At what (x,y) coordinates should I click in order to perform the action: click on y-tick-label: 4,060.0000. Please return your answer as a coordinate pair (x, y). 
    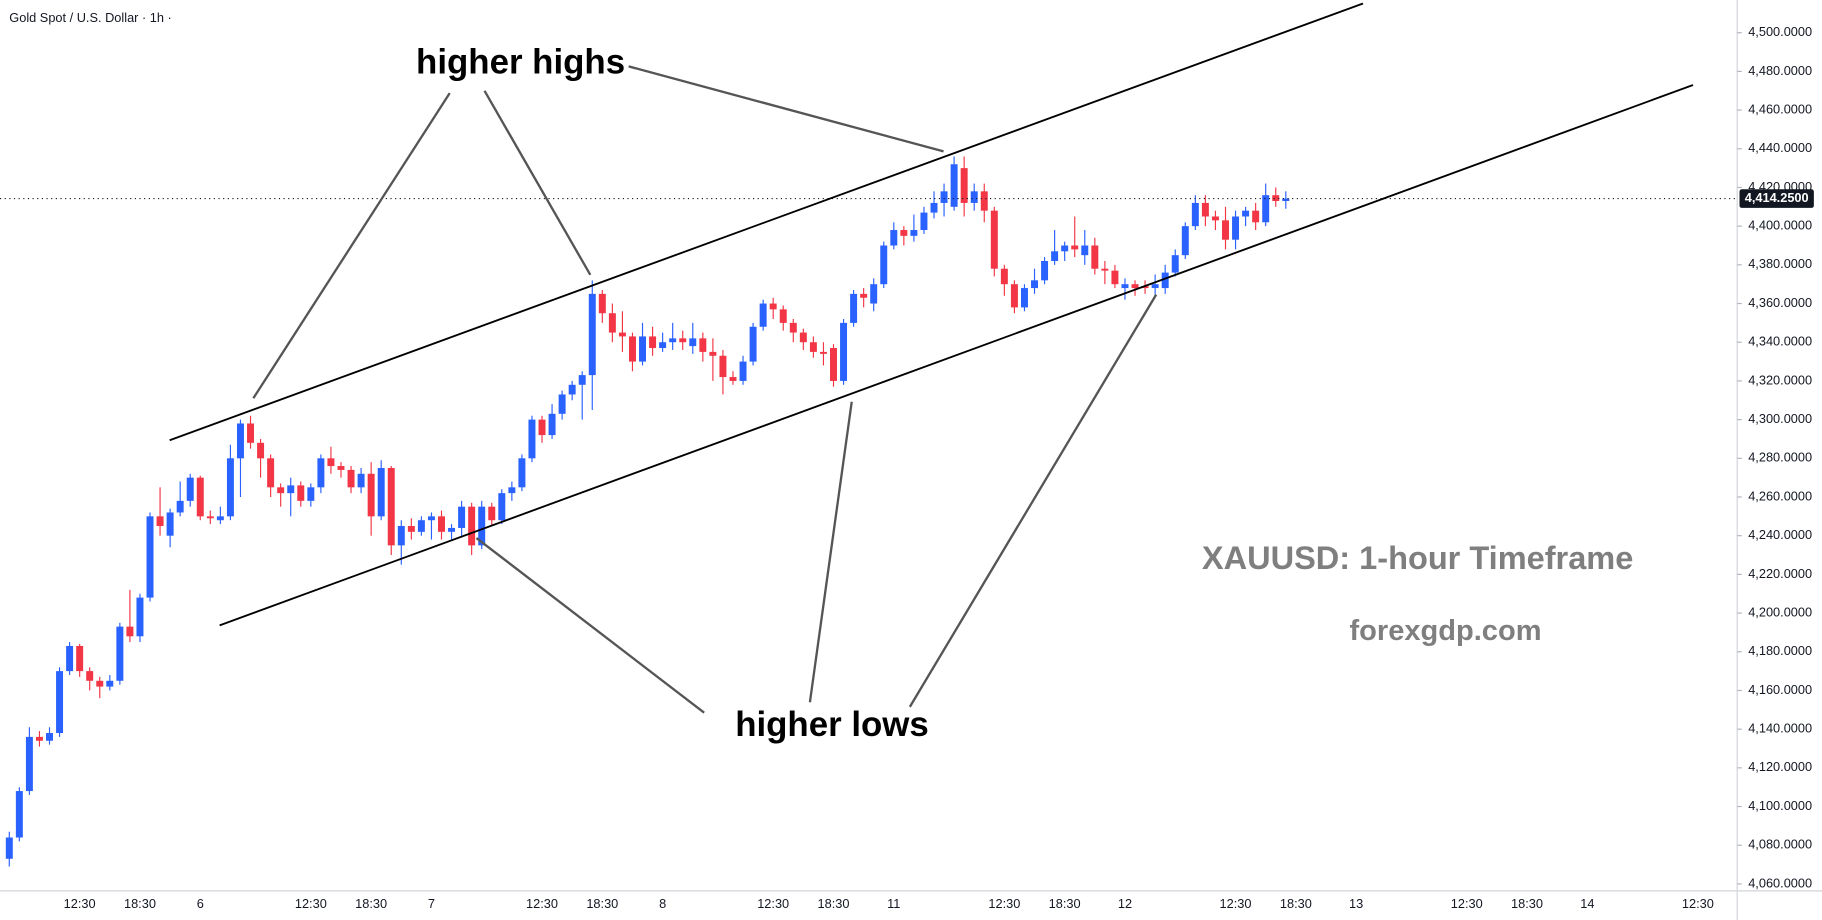
    Looking at the image, I should click on (1780, 882).